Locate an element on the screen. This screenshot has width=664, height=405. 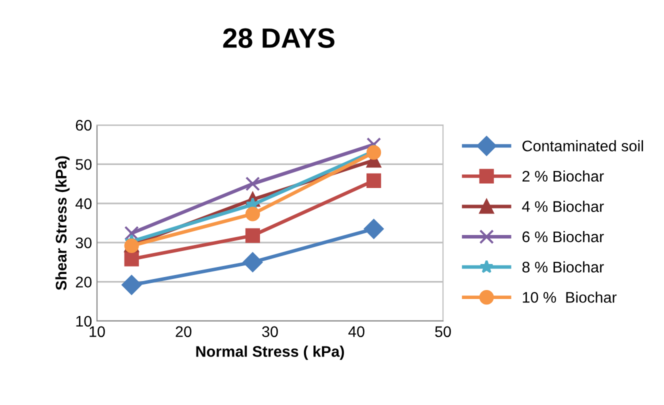
legend-label: 10 % Biochar is located at coordinates (569, 297).